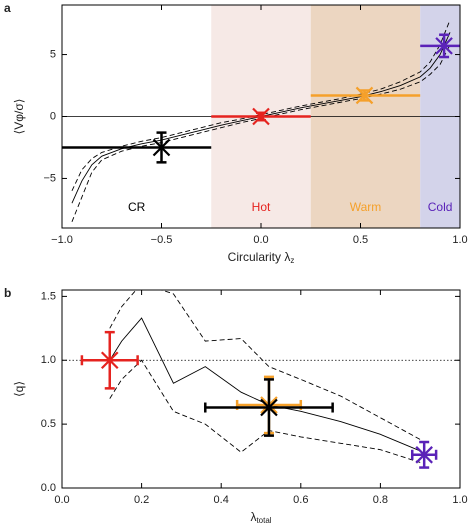 The image size is (474, 532). What do you see at coordinates (360, 240) in the screenshot?
I see `x-tick-label: 0.5` at bounding box center [360, 240].